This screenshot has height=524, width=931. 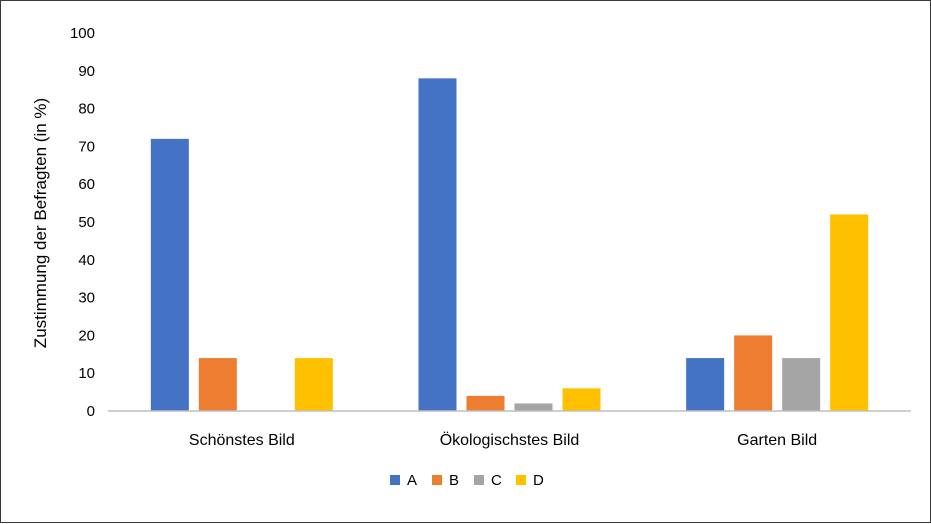 What do you see at coordinates (395, 480) in the screenshot?
I see `legend-swatch-a` at bounding box center [395, 480].